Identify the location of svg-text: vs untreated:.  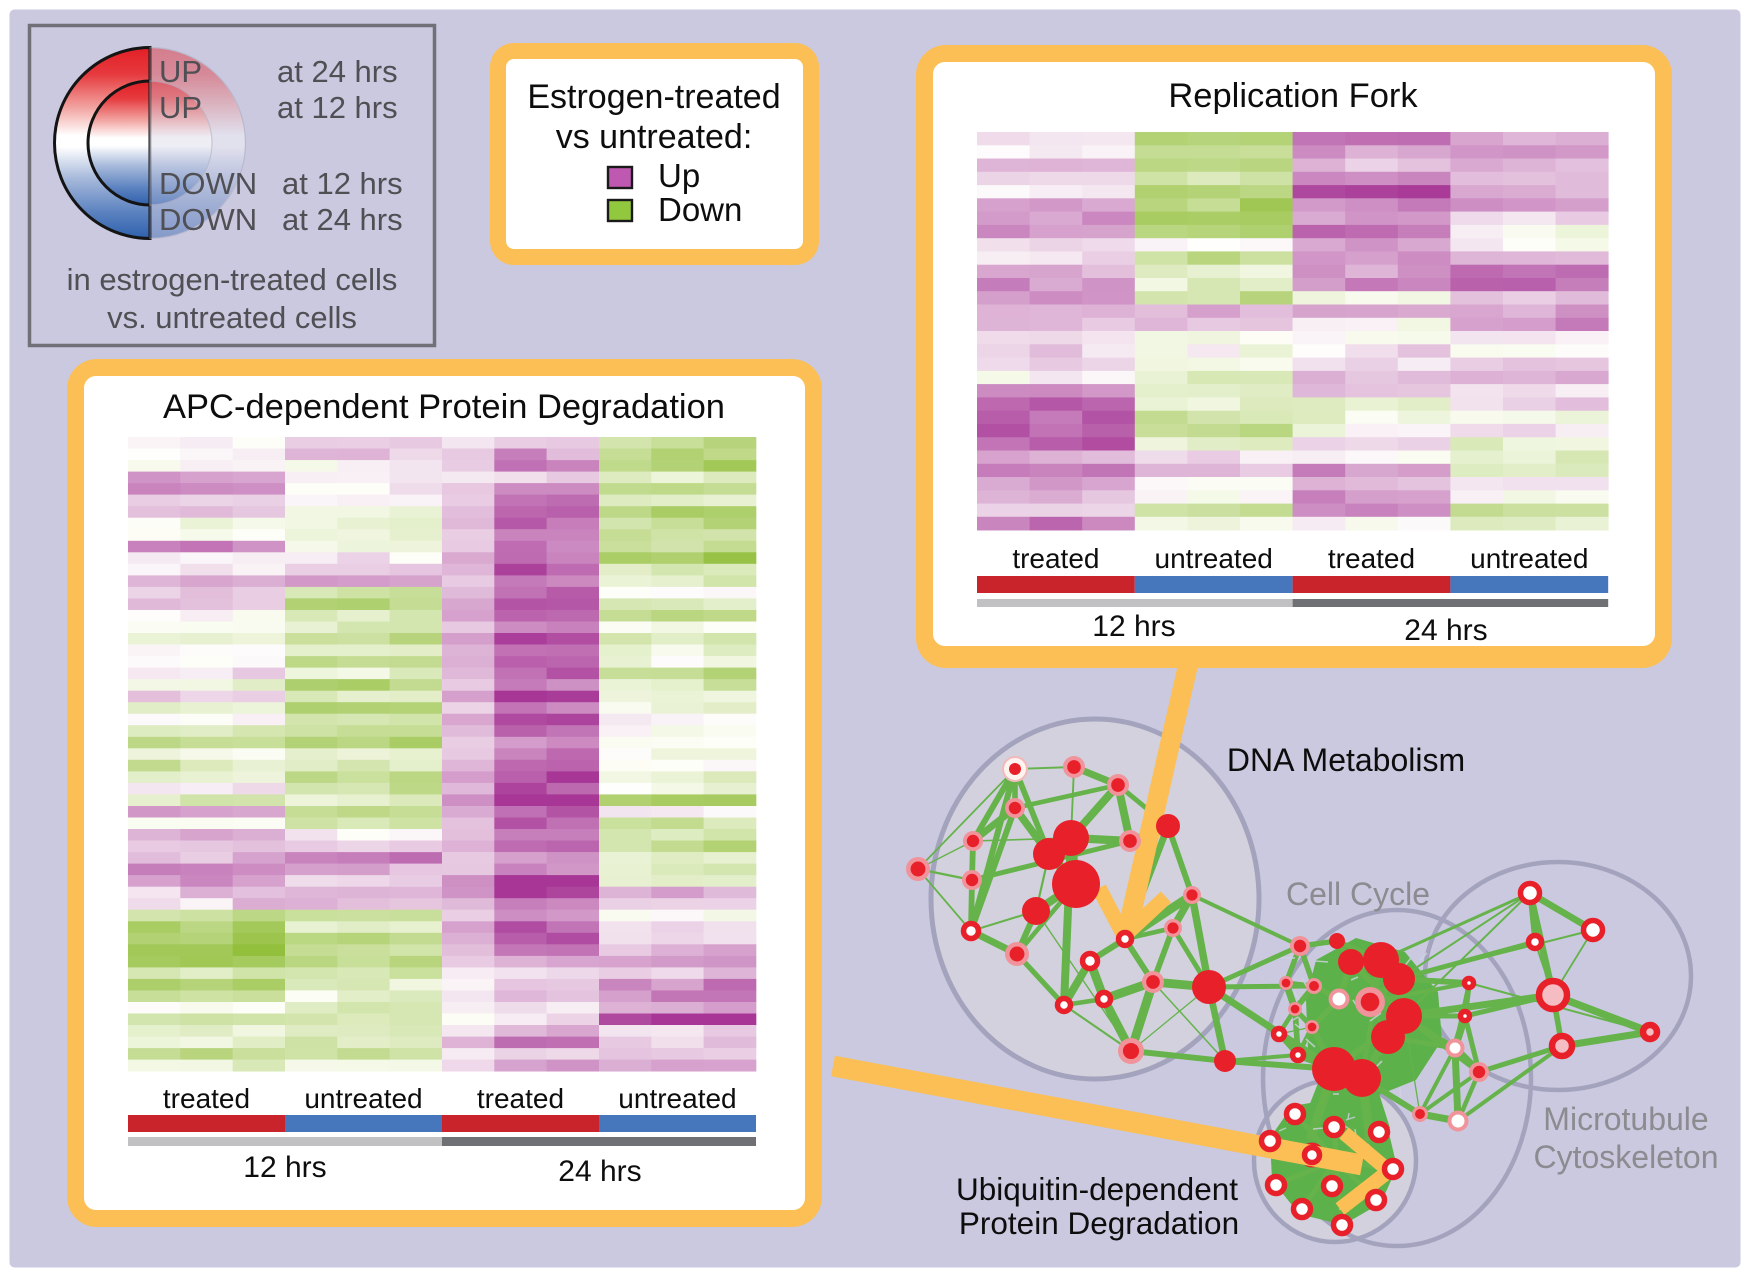
(654, 137).